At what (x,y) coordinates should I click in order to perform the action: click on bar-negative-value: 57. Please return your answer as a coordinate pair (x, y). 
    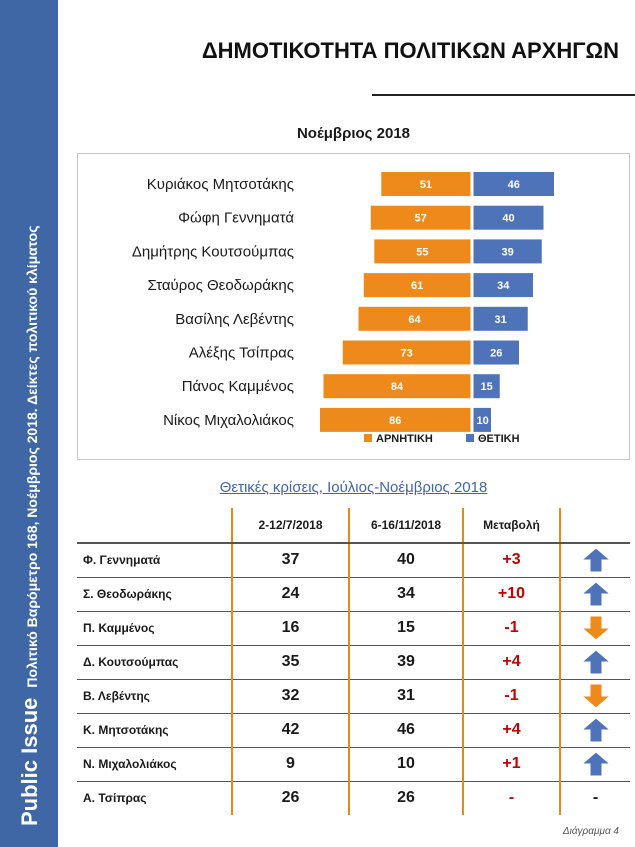
    Looking at the image, I should click on (421, 219).